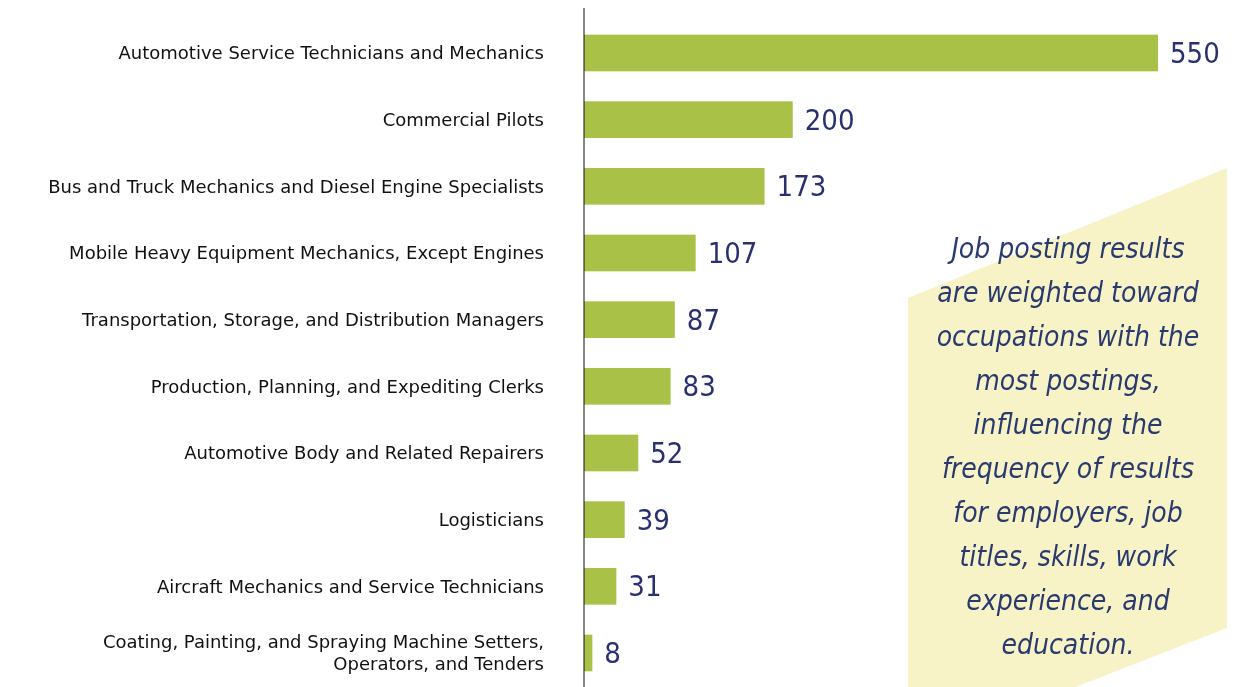 This screenshot has height=687, width=1235. Describe the element at coordinates (612, 653) in the screenshot. I see `data-label: 8` at that location.